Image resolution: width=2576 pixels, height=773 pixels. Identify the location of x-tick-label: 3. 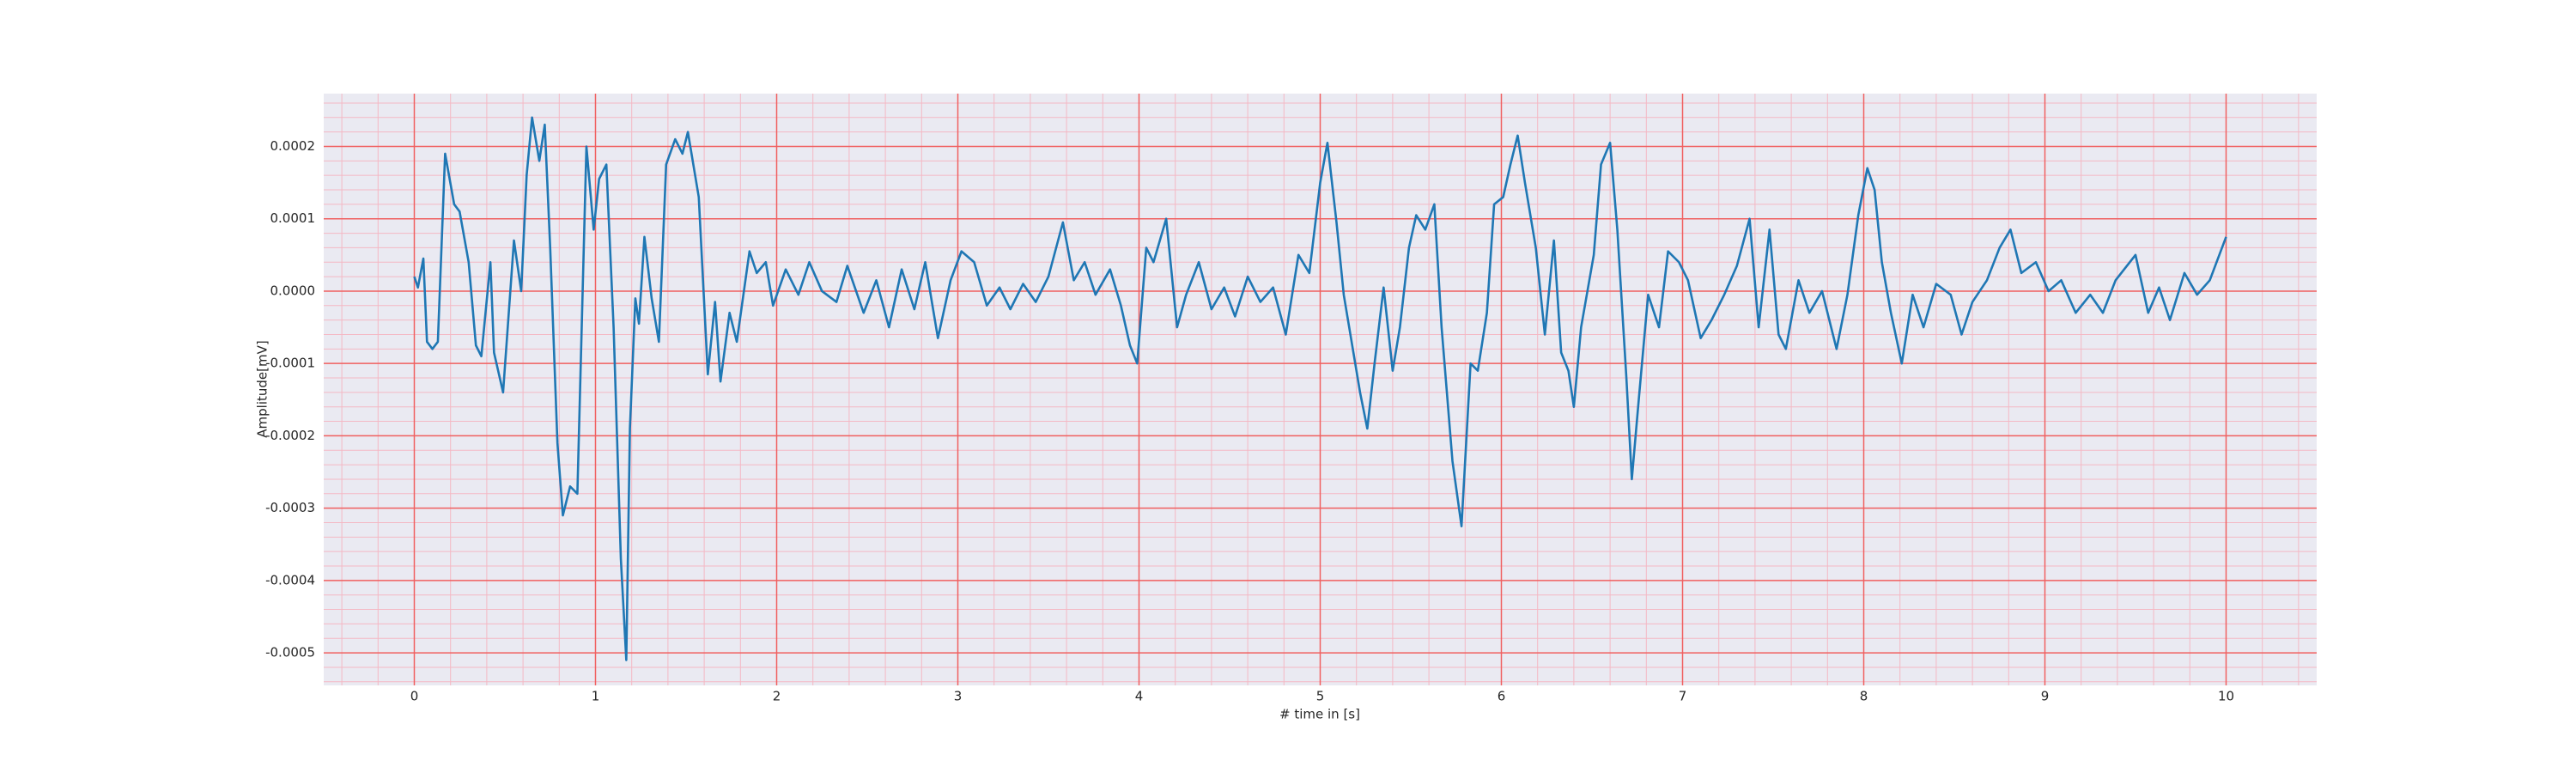
(958, 696).